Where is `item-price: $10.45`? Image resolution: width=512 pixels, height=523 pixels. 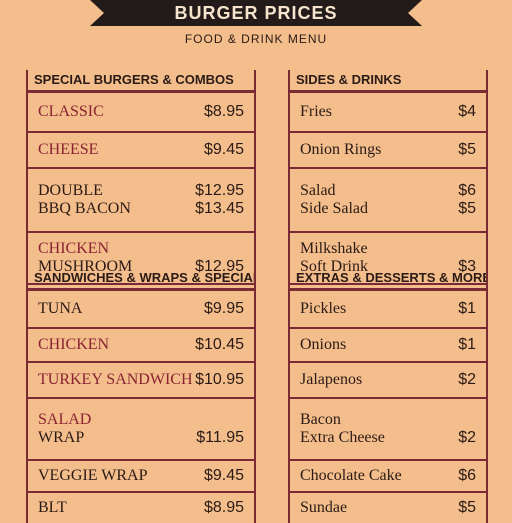 item-price: $10.45 is located at coordinates (219, 344).